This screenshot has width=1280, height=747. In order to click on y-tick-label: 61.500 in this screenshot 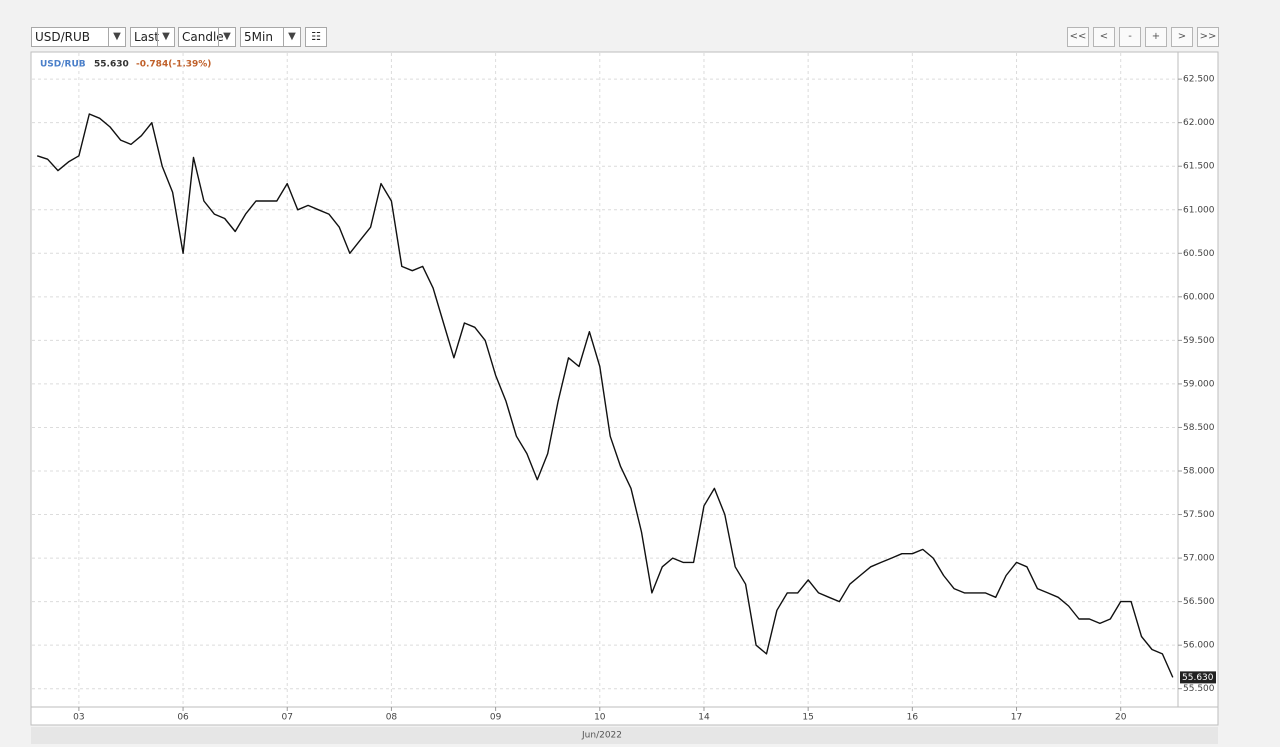, I will do `click(1199, 167)`.